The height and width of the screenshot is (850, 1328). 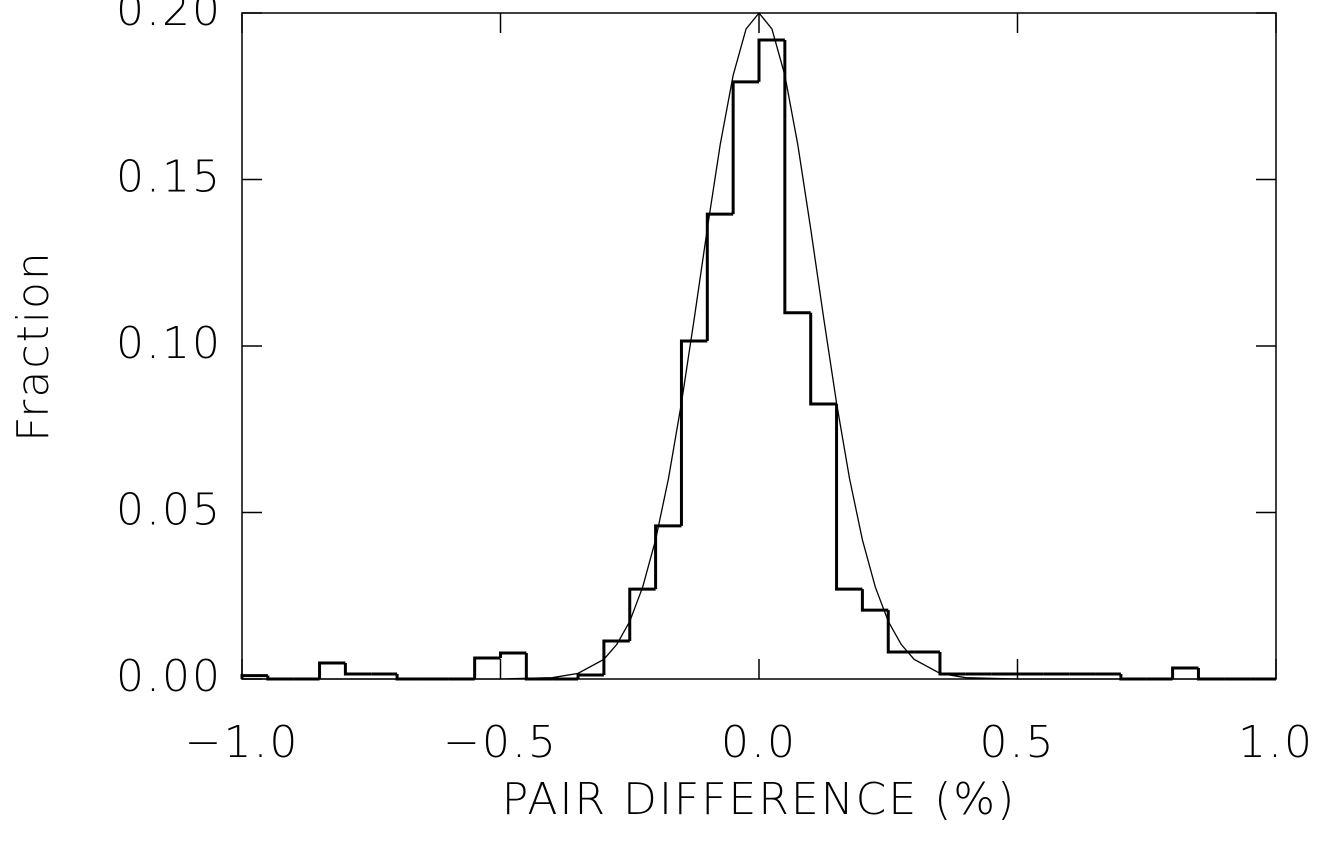 What do you see at coordinates (1018, 742) in the screenshot?
I see `x-tick-label: 0.5` at bounding box center [1018, 742].